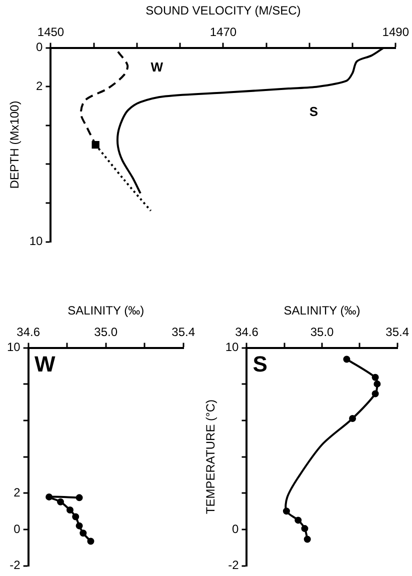 Image resolution: width=412 pixels, height=576 pixels. I want to click on x-tick-label: 1470, so click(223, 31).